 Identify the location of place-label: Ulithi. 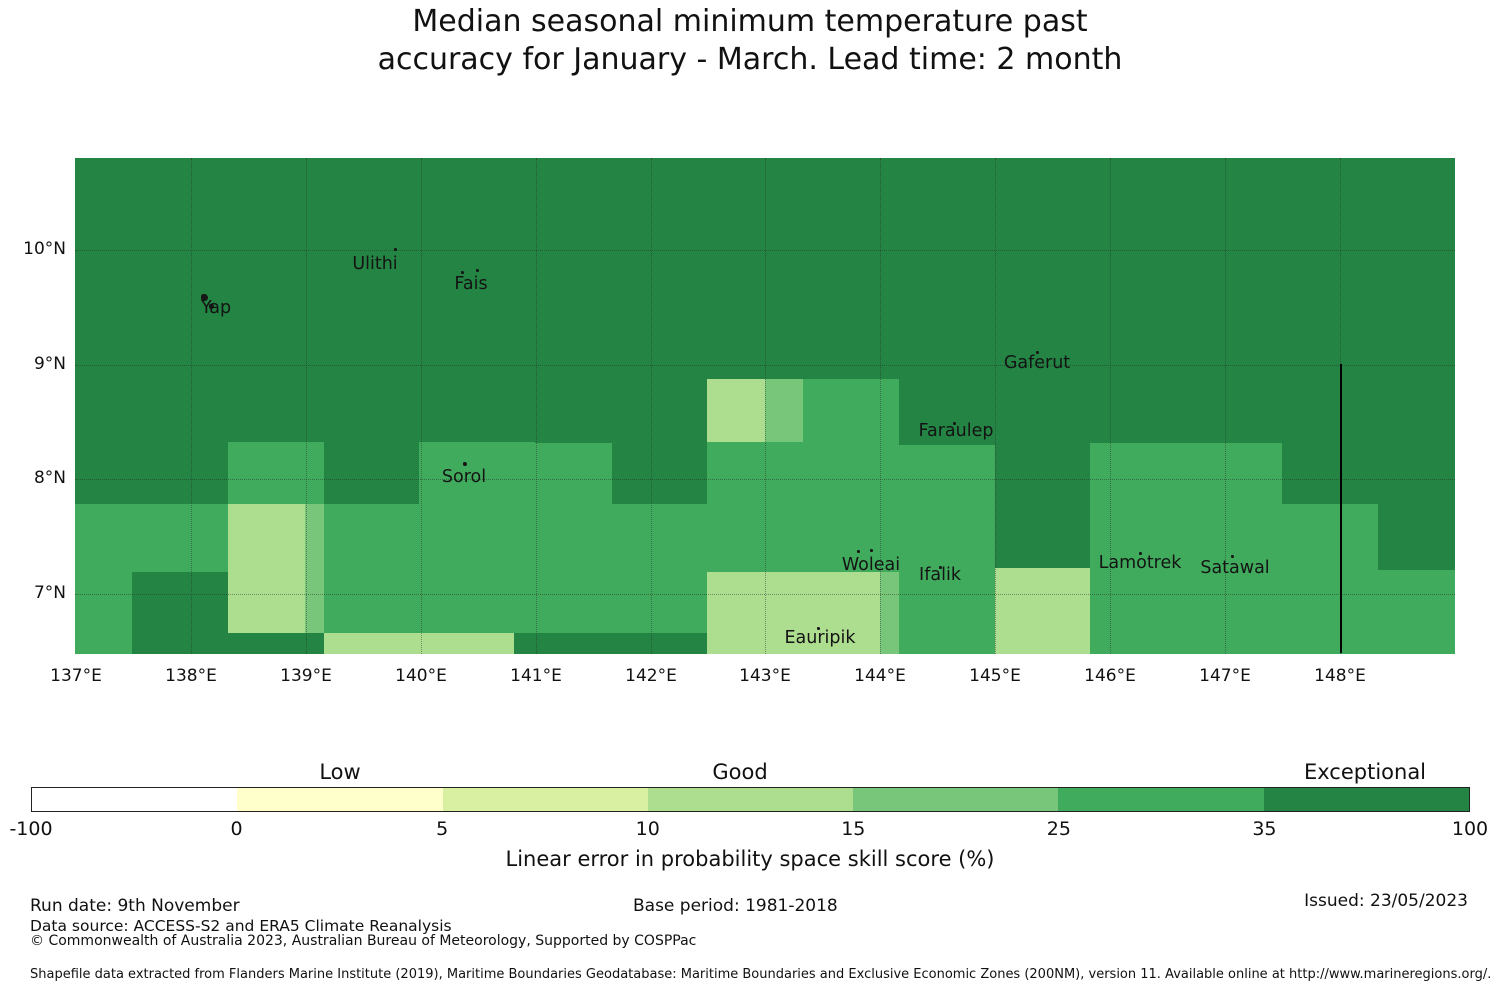
(375, 264).